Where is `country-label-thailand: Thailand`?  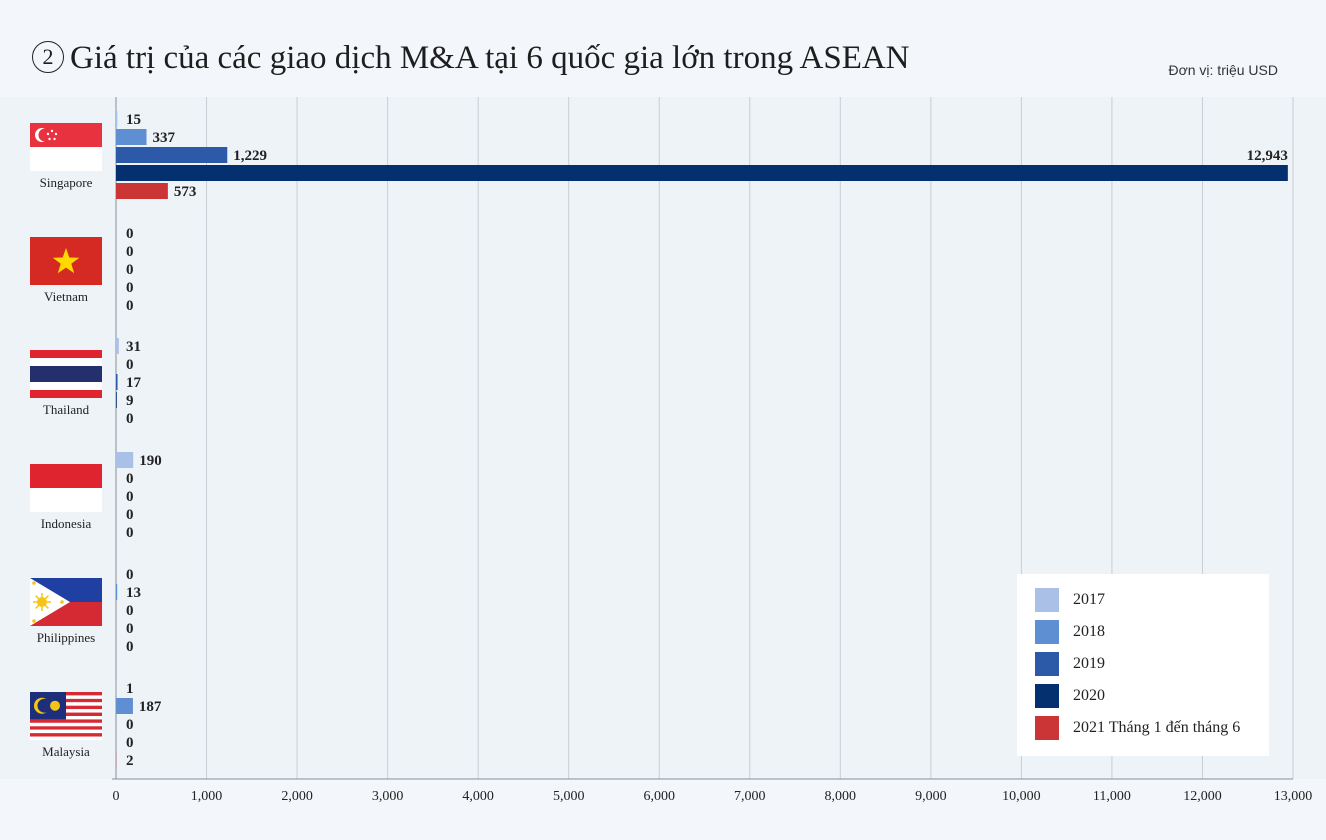 country-label-thailand: Thailand is located at coordinates (66, 409).